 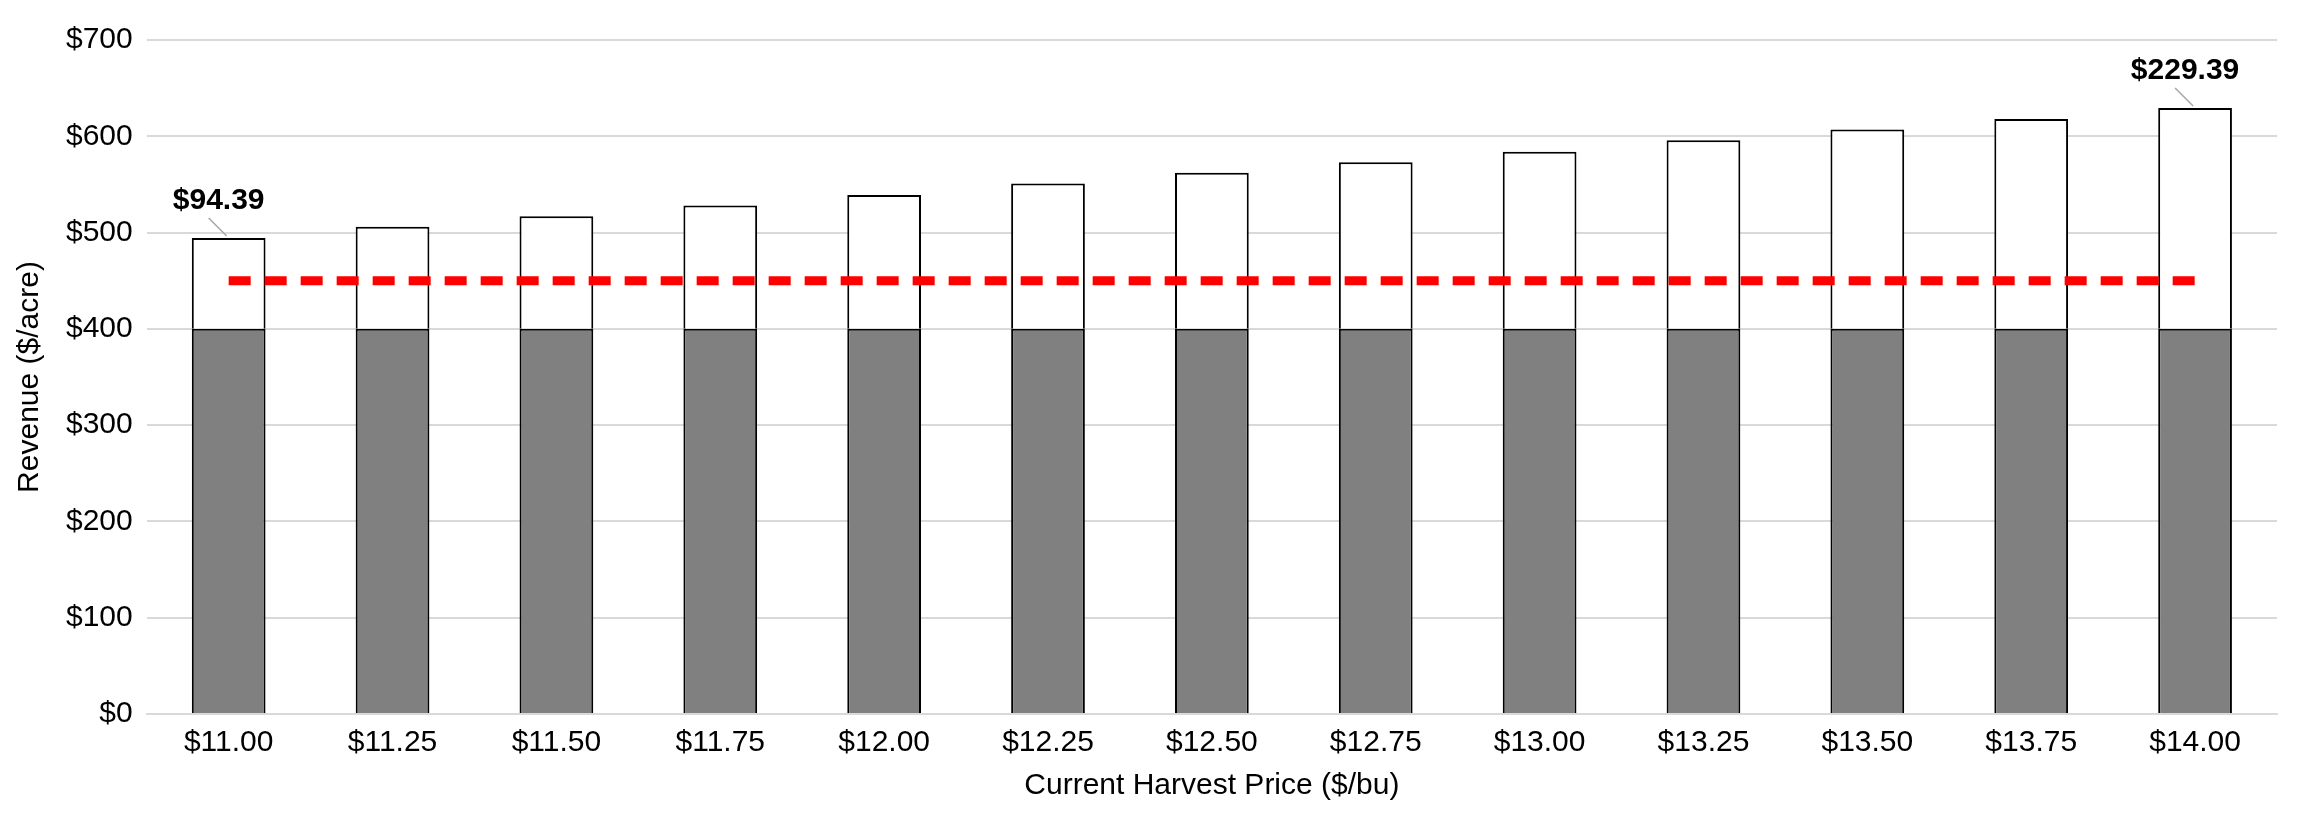 I want to click on y-tick-label: $100, so click(x=99, y=615).